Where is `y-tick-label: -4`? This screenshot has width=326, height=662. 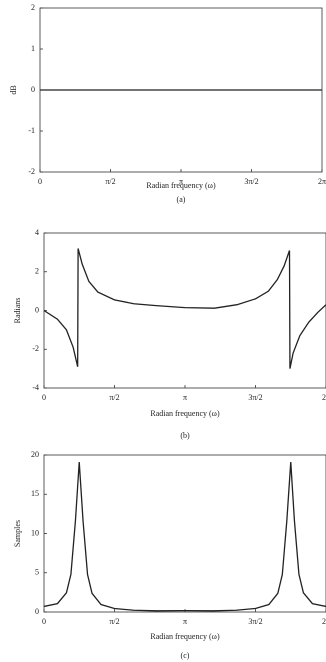 y-tick-label: -4 is located at coordinates (35, 387).